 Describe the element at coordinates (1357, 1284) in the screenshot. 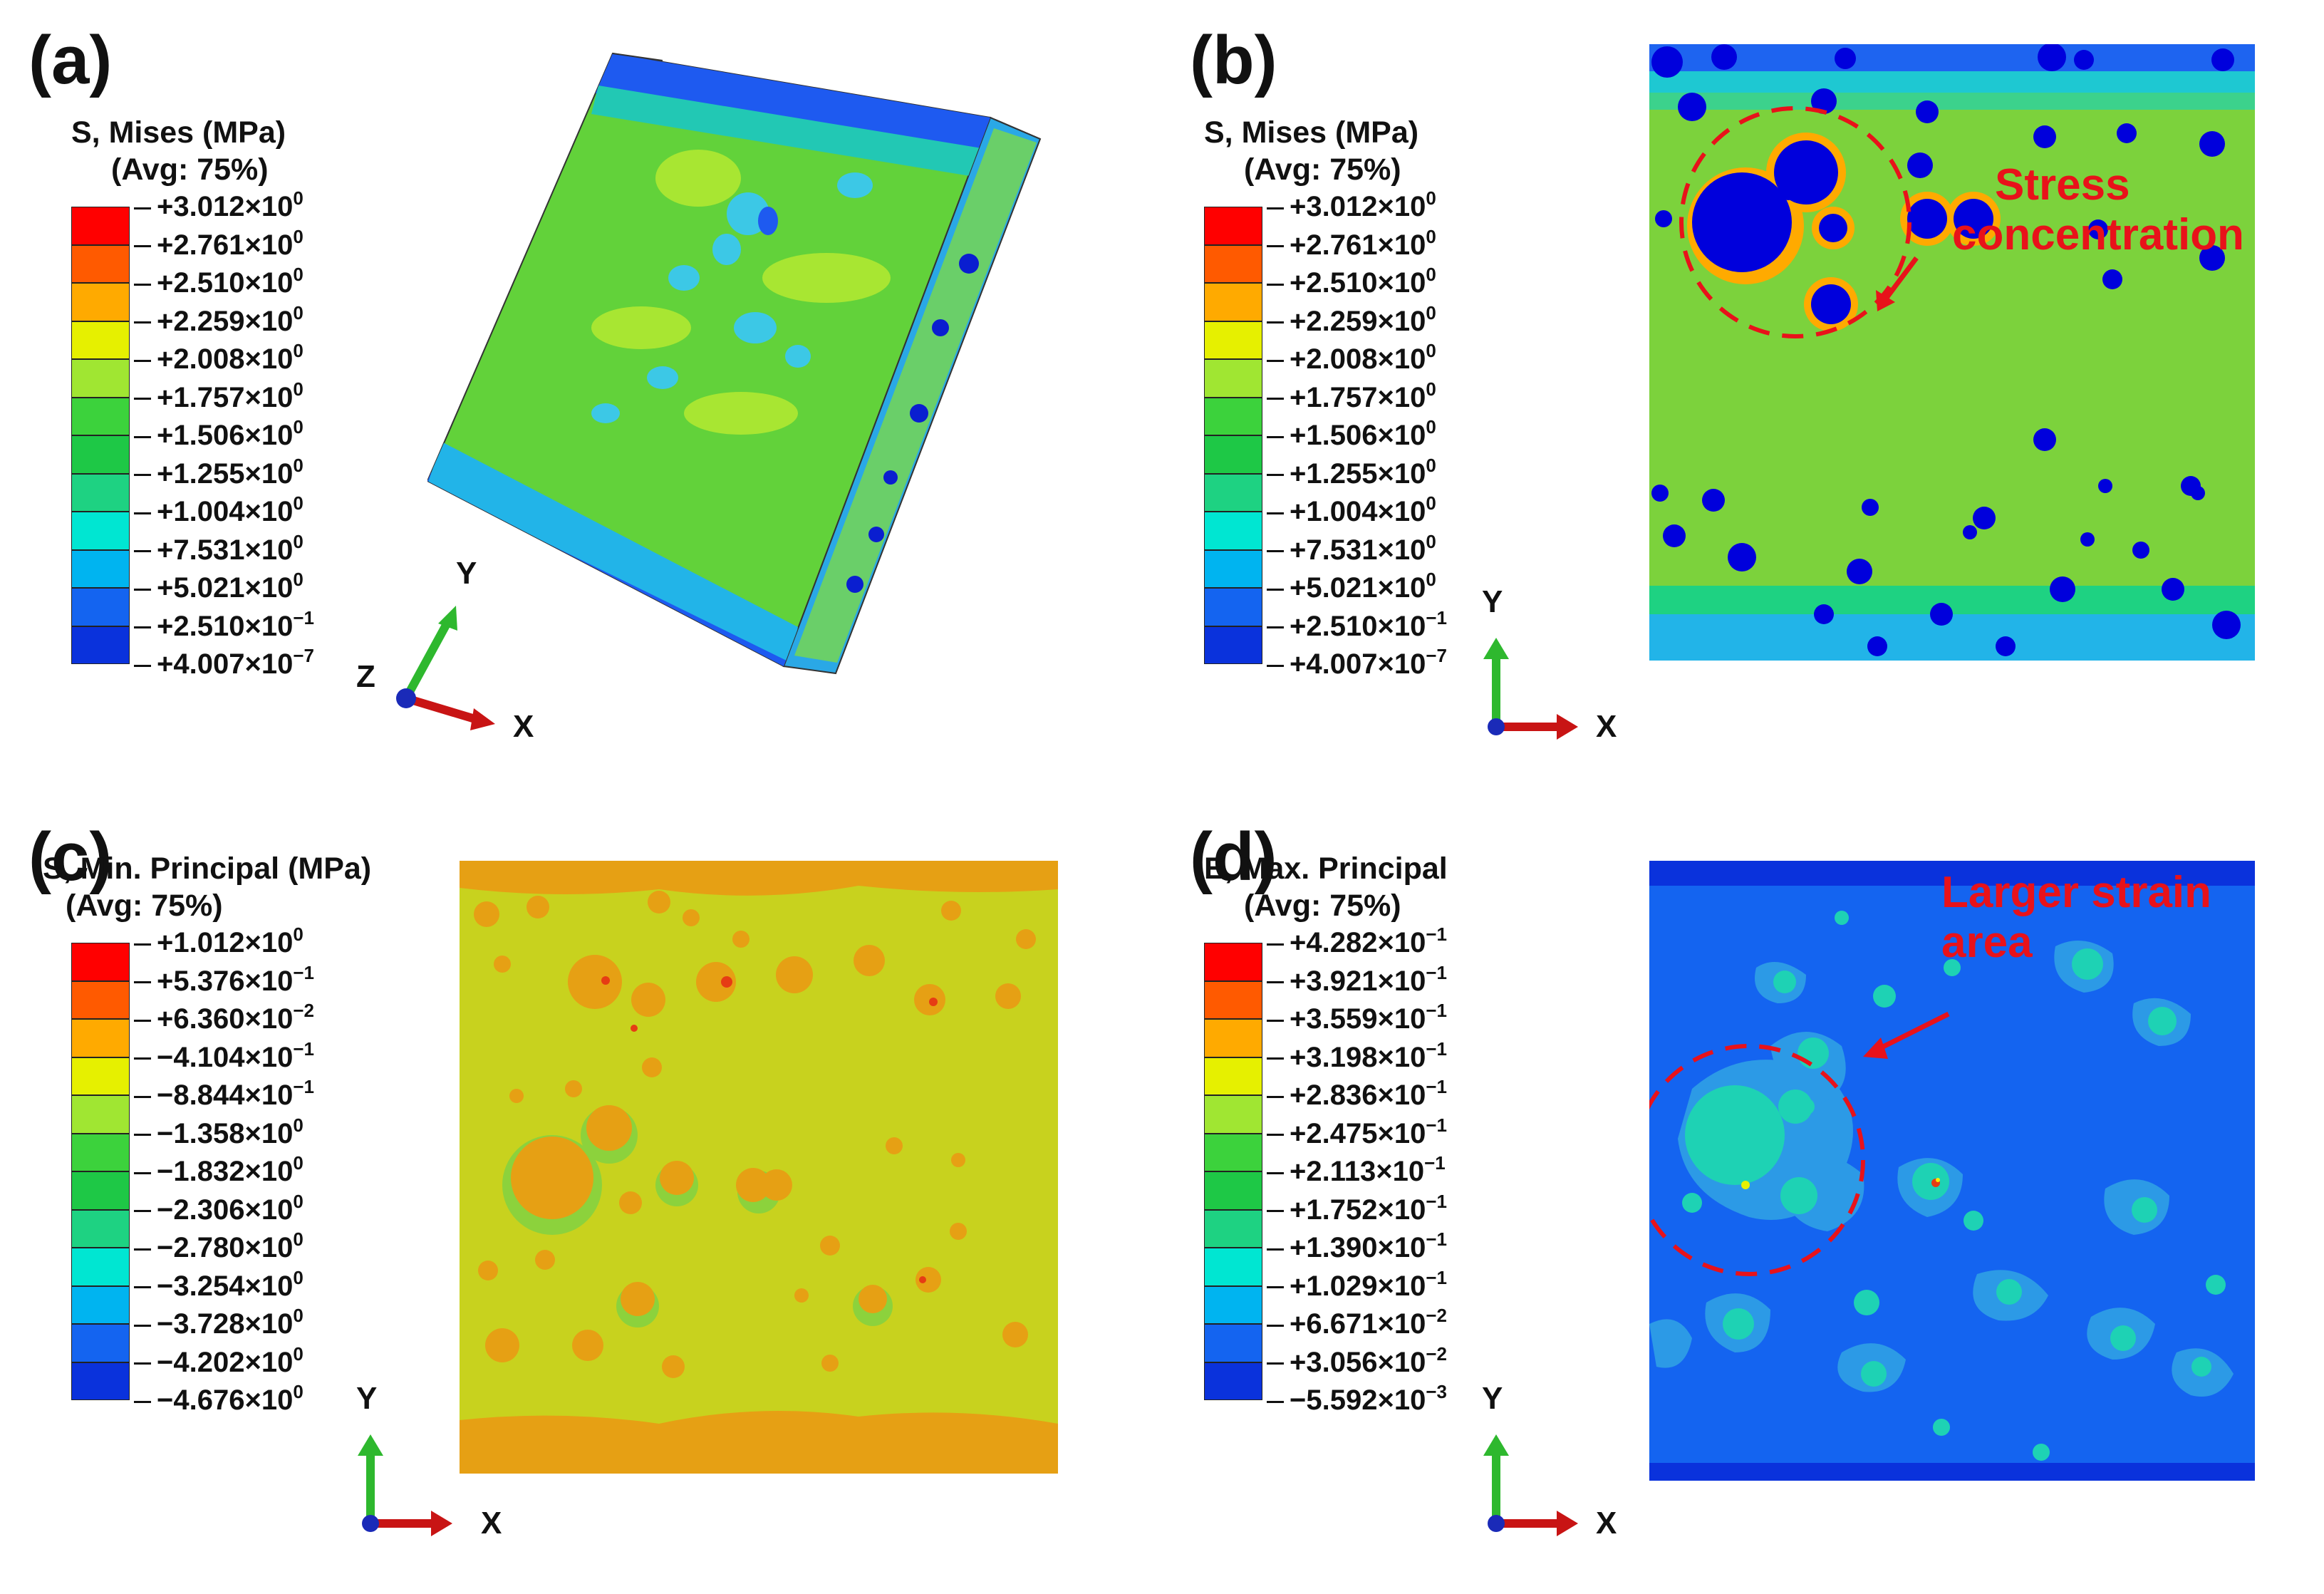

I see `legend-value: +1.029×10−1` at that location.